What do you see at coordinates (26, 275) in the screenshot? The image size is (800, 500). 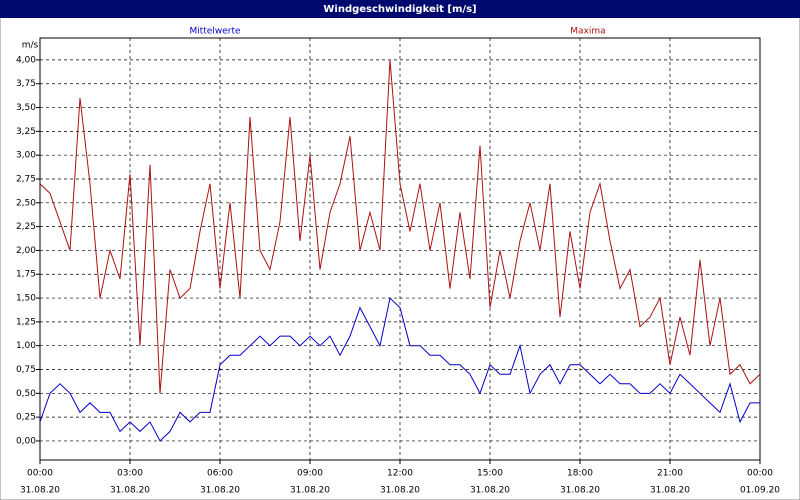 I see `y-tick-label: 1,75` at bounding box center [26, 275].